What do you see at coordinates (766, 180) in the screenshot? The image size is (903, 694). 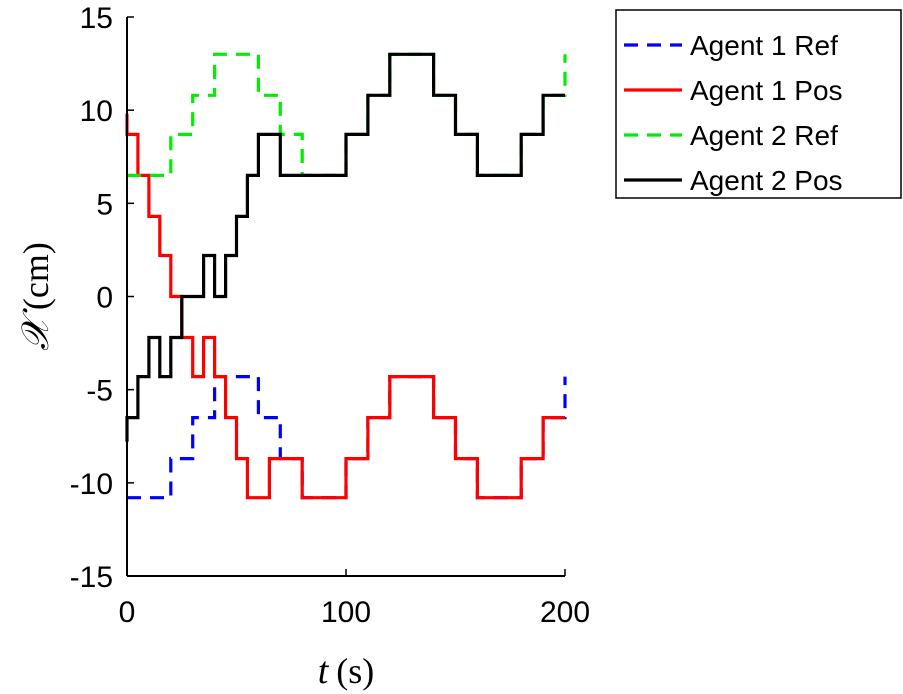 I see `legend-label: Agent 2 Pos` at bounding box center [766, 180].